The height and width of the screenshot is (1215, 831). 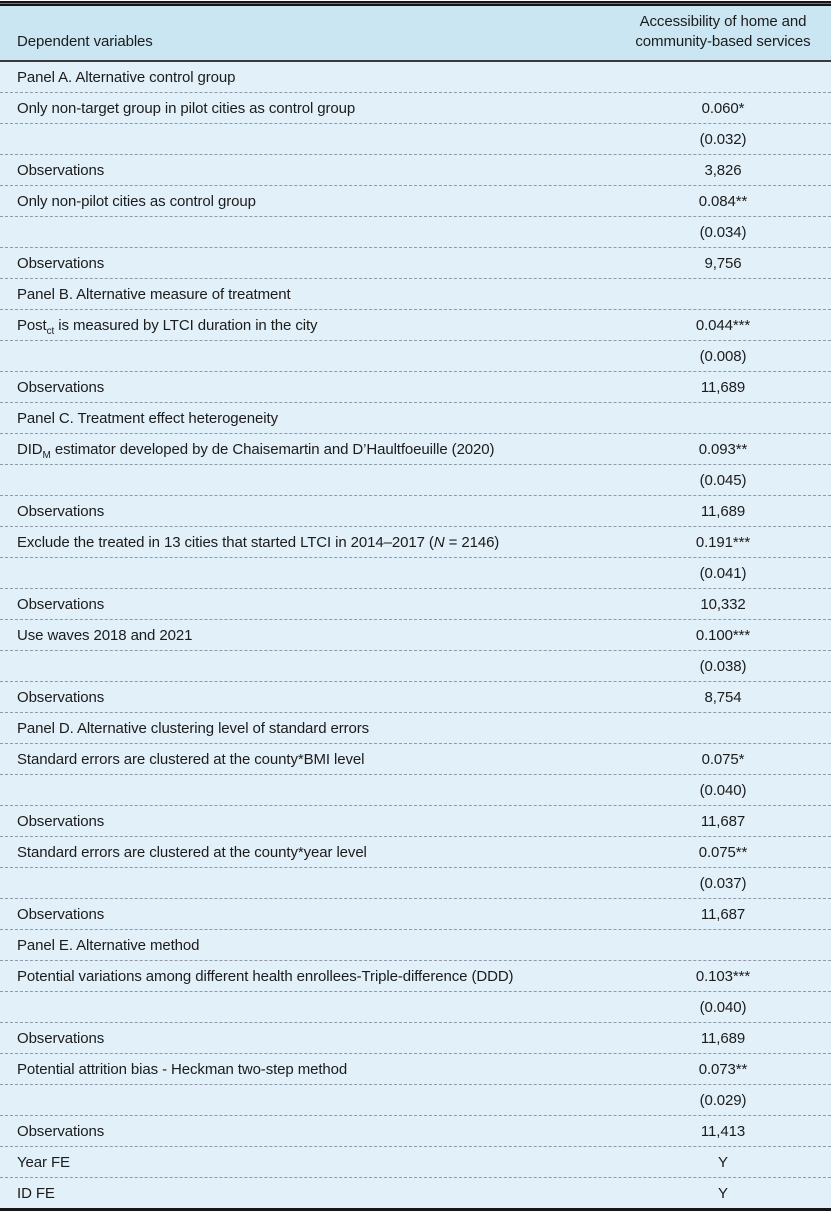 I want to click on row-value: 0.044***, so click(x=723, y=325).